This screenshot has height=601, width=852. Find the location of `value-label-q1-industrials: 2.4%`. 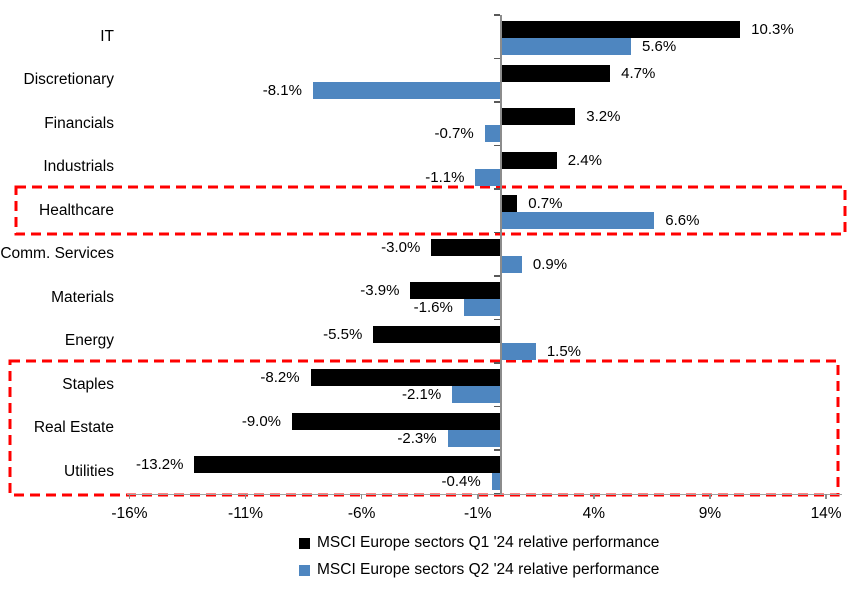

value-label-q1-industrials: 2.4% is located at coordinates (584, 160).